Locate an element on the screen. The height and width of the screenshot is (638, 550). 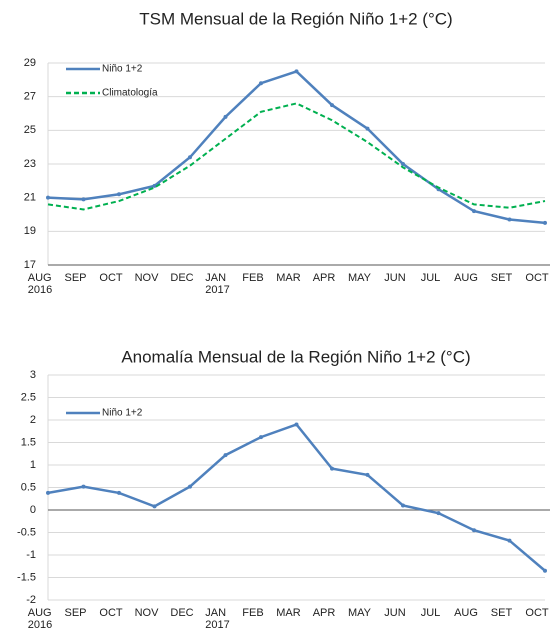
y-tick-label: -1.5 is located at coordinates (26, 577).